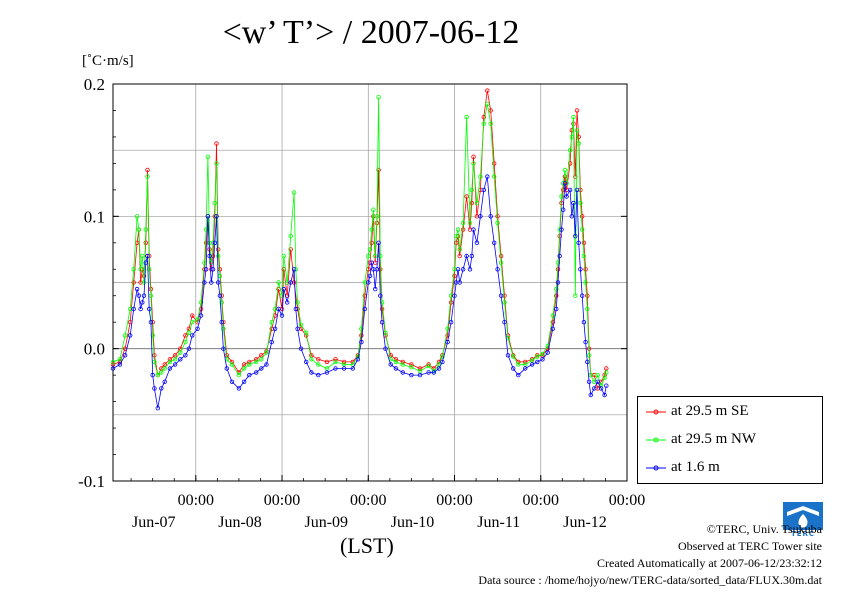 This screenshot has height=595, width=842. What do you see at coordinates (326, 522) in the screenshot?
I see `x-tick-date-label: Jun-09` at bounding box center [326, 522].